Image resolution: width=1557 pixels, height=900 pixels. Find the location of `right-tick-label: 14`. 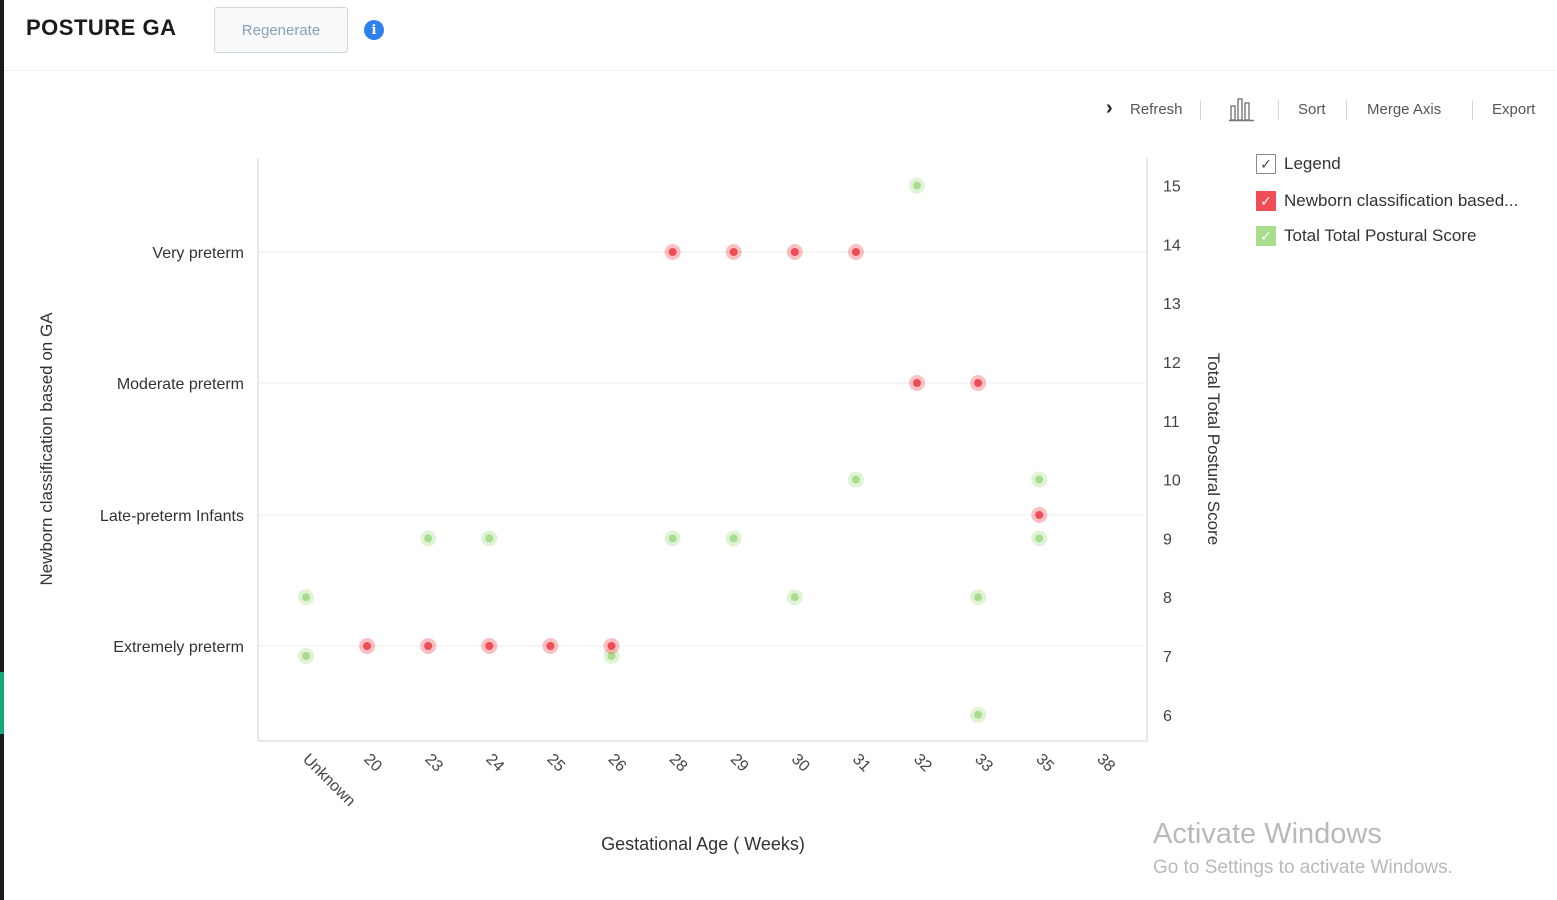

right-tick-label: 14 is located at coordinates (1172, 245).